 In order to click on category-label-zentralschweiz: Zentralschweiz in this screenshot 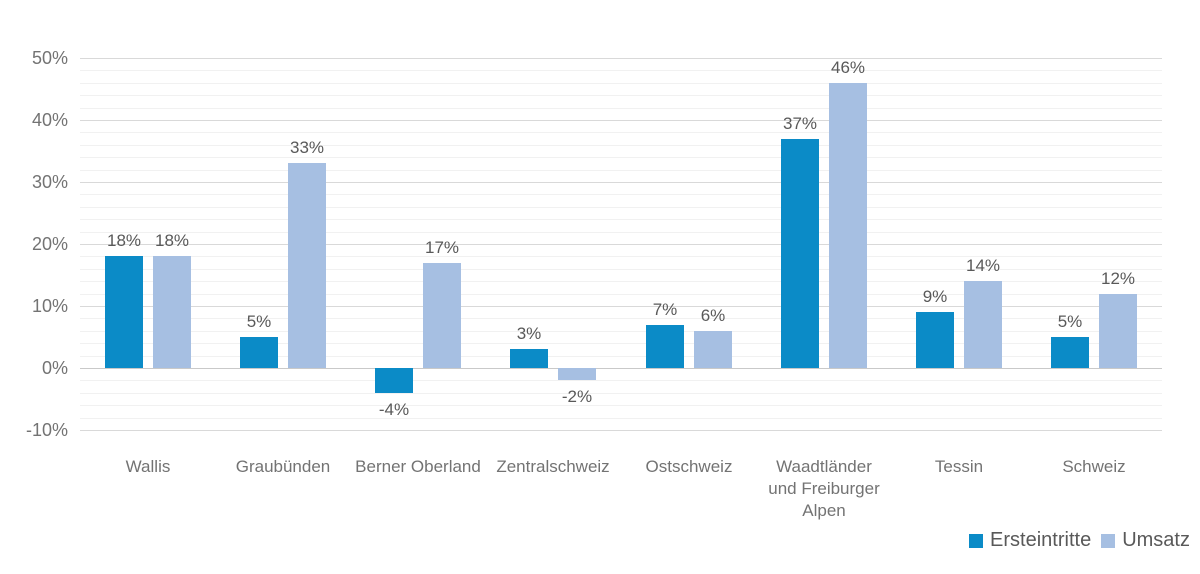, I will do `click(553, 466)`.